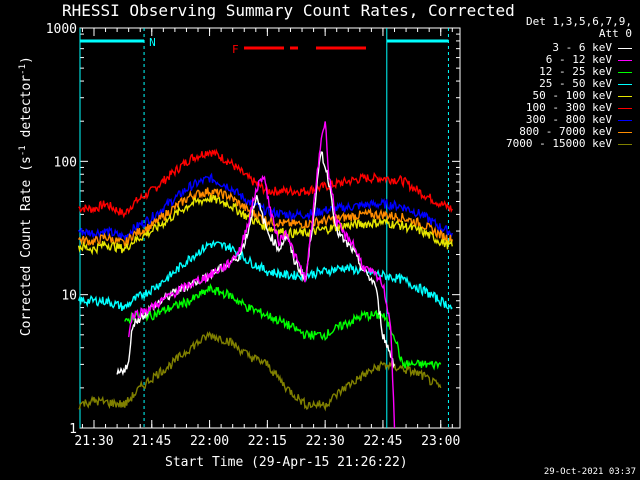  Describe the element at coordinates (73, 429) in the screenshot. I see `y-tick-label: 1` at that location.